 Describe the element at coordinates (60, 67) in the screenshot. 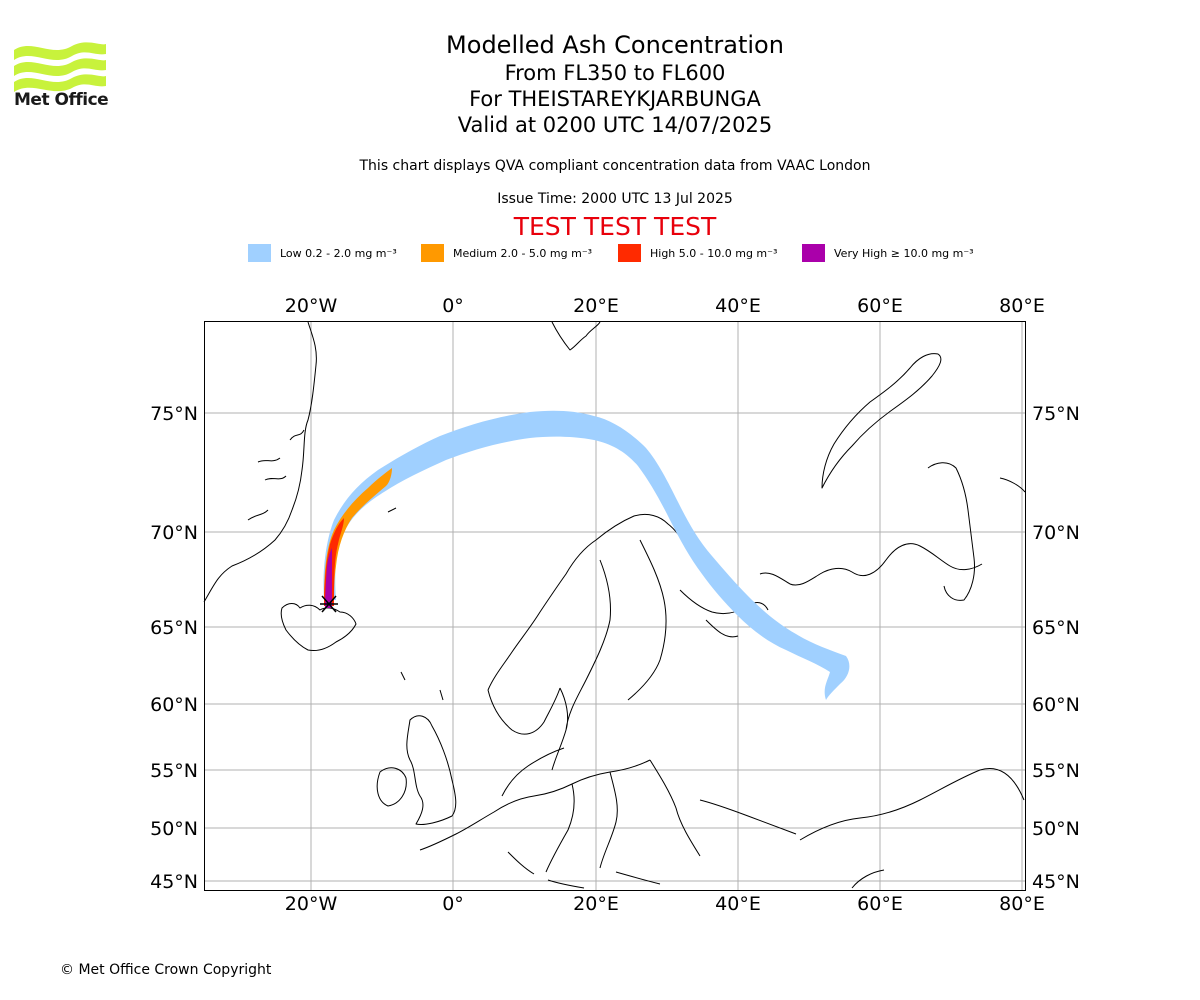

I see `met-office-logo` at that location.